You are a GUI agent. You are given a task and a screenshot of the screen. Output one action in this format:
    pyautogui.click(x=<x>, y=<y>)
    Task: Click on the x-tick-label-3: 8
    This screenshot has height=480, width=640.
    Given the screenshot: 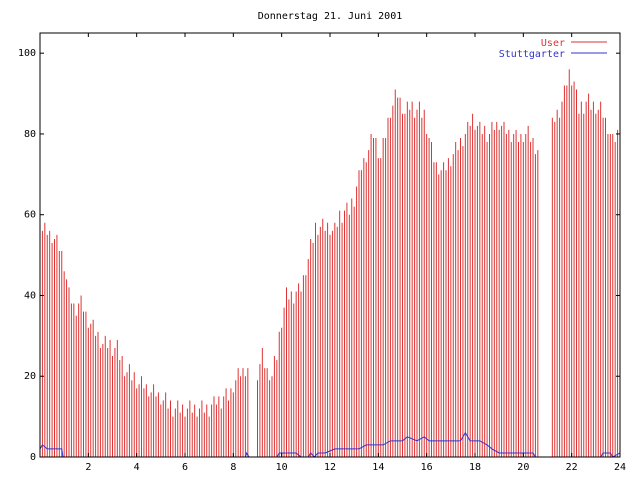 What is the action you would take?
    pyautogui.click(x=233, y=467)
    